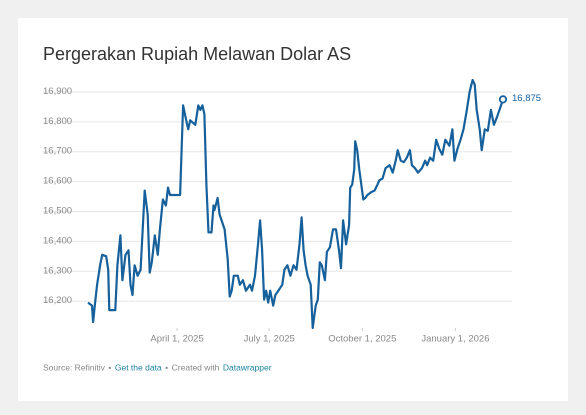 The height and width of the screenshot is (415, 586). I want to click on y-tick-label: 16,700, so click(57, 151).